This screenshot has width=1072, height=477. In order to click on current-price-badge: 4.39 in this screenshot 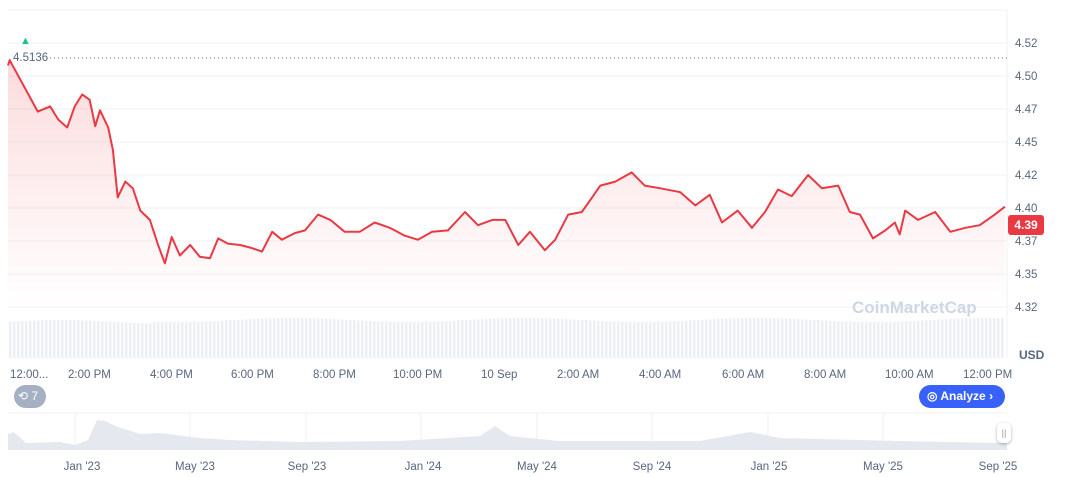, I will do `click(1026, 225)`.